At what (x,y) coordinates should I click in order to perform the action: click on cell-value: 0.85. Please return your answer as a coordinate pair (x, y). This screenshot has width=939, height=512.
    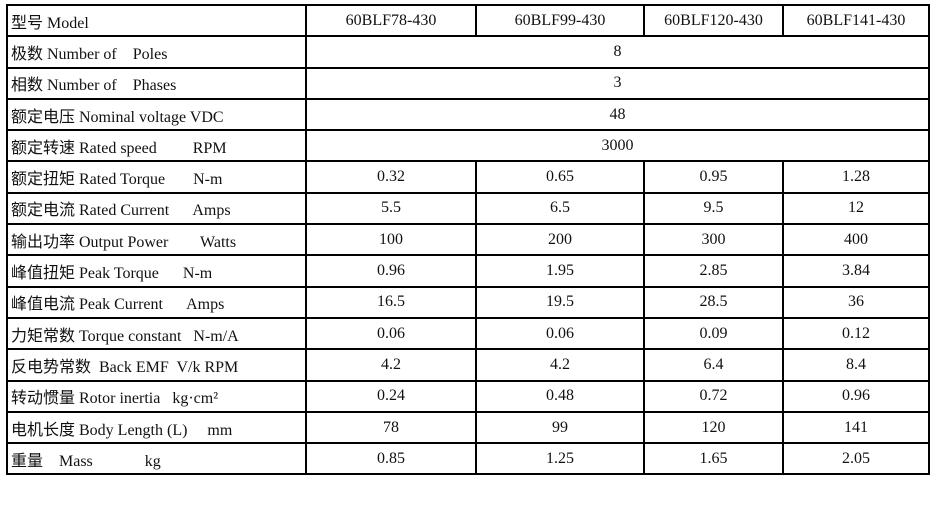
    Looking at the image, I should click on (391, 459).